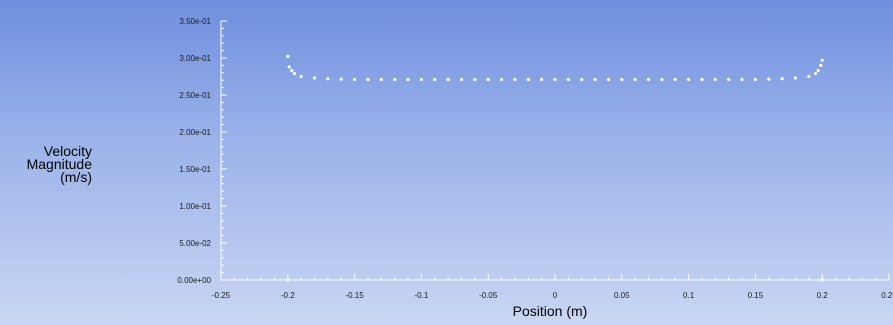 The width and height of the screenshot is (893, 325). Describe the element at coordinates (195, 206) in the screenshot. I see `y-tick-label: 1.00e-01` at that location.